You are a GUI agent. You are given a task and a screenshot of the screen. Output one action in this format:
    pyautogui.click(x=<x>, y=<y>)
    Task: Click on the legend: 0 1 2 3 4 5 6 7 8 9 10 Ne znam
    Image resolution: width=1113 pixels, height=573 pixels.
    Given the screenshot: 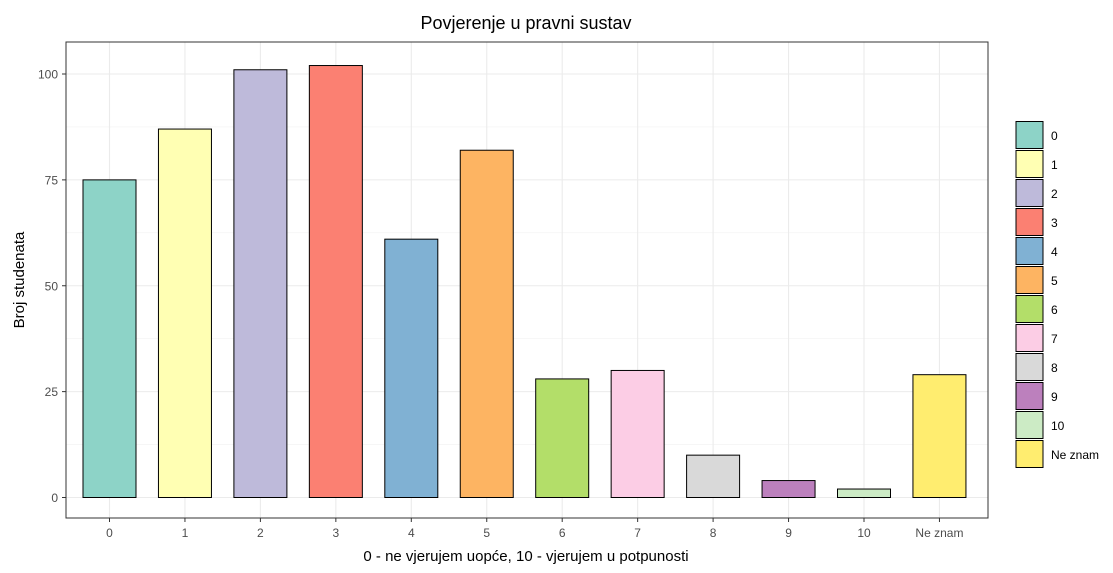 What is the action you would take?
    pyautogui.click(x=1057, y=294)
    